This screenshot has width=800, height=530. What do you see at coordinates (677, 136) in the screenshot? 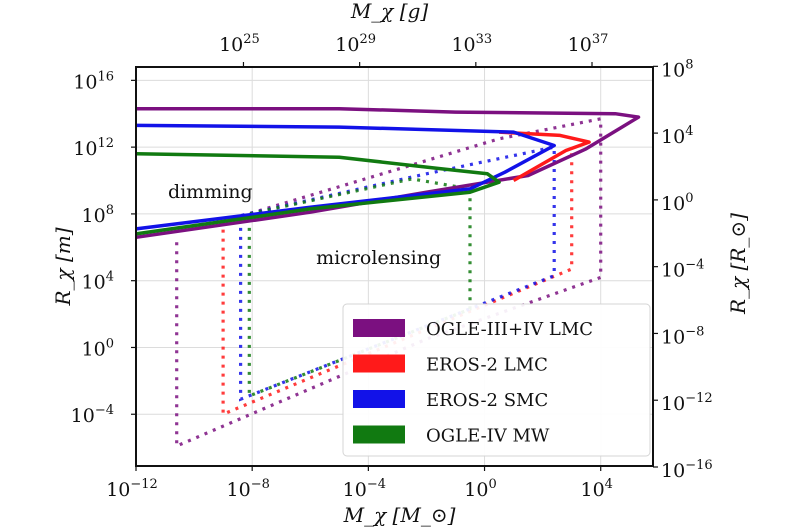
I see `y2-tick-label: 10⁴` at bounding box center [677, 136].